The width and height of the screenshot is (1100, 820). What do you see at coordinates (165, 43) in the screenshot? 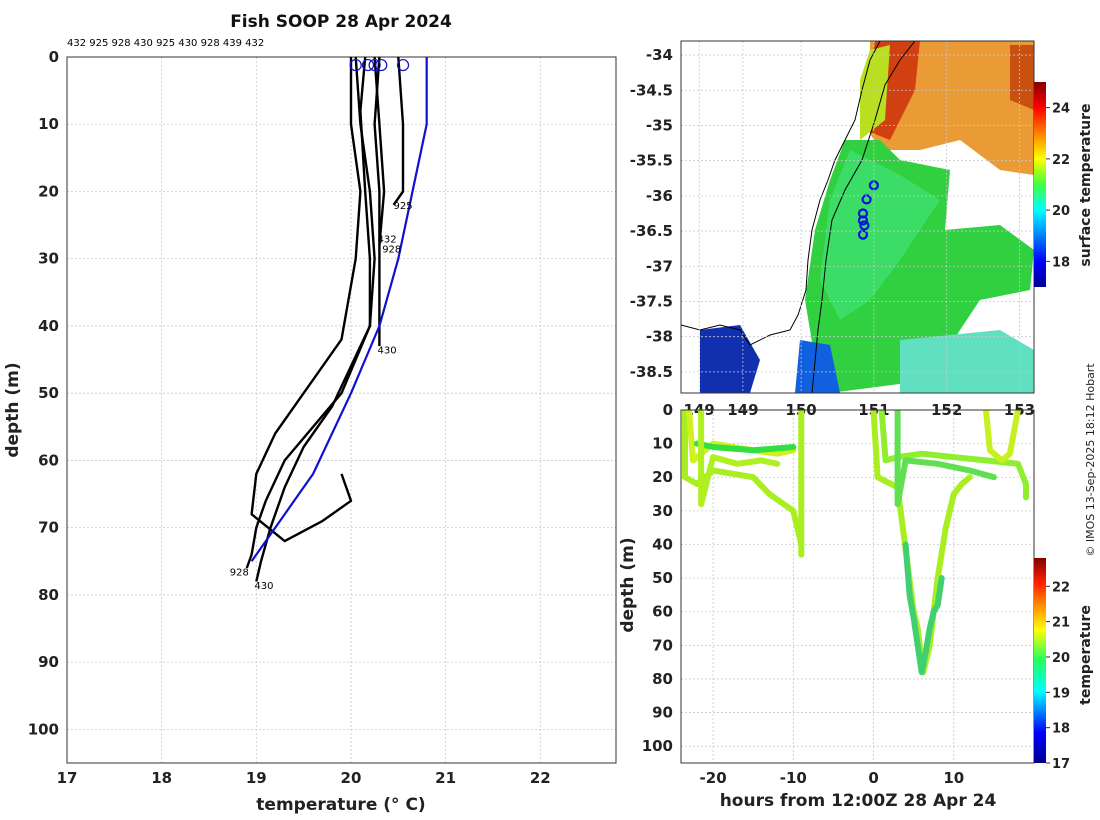
I see `profile-ids-label: 432 925 928 430 925 430 928 439 432` at bounding box center [165, 43].